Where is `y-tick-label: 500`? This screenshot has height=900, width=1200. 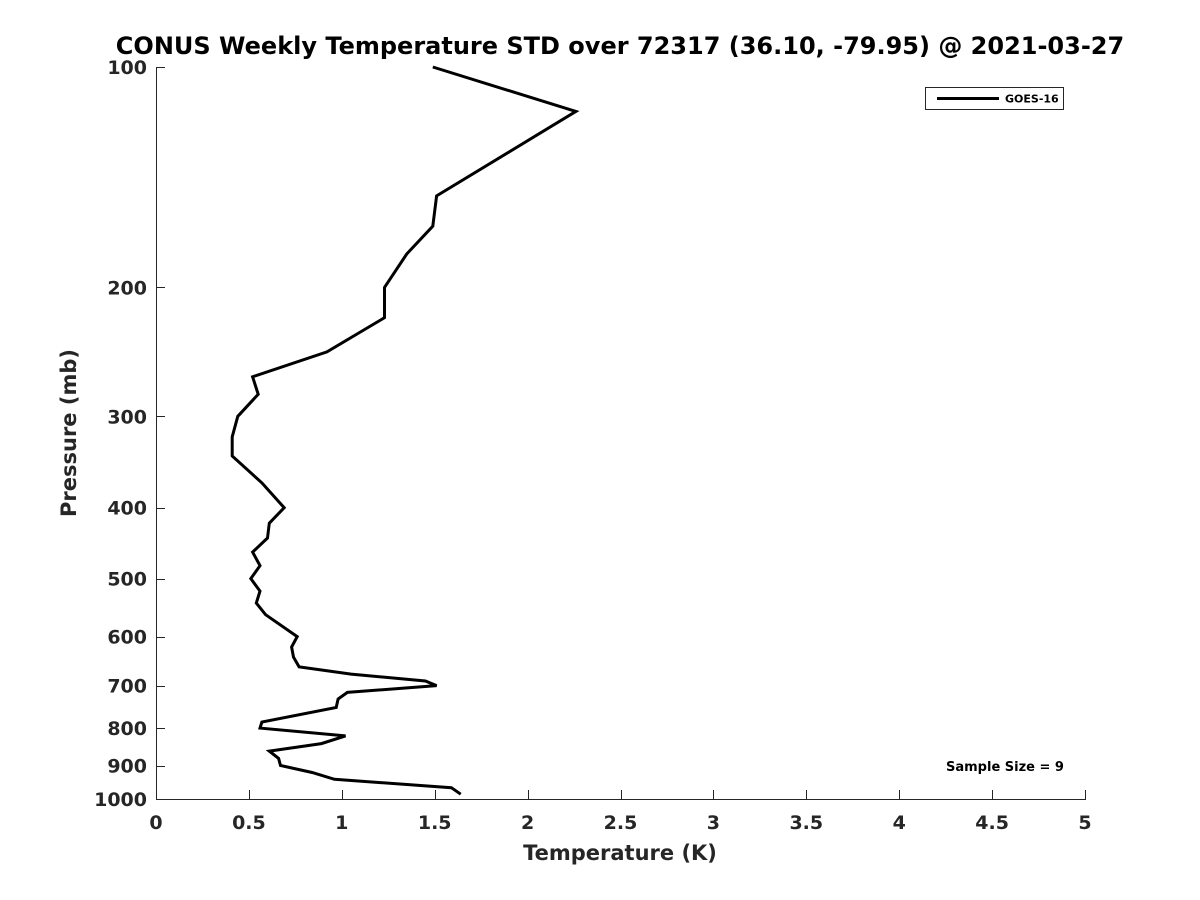 y-tick-label: 500 is located at coordinates (127, 580).